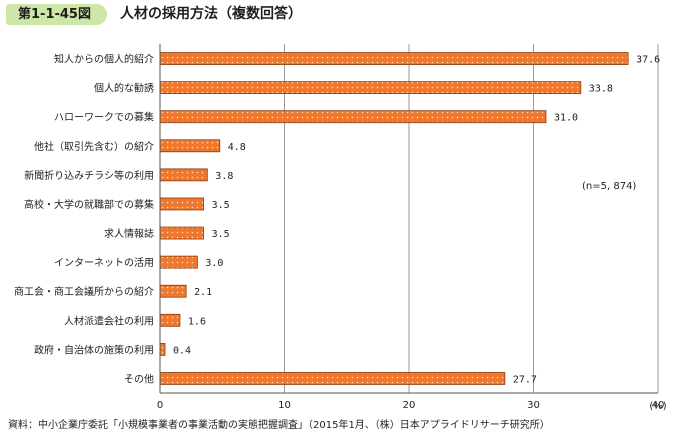 This screenshot has height=433, width=674. I want to click on category-label: 求人情報誌, so click(129, 233).